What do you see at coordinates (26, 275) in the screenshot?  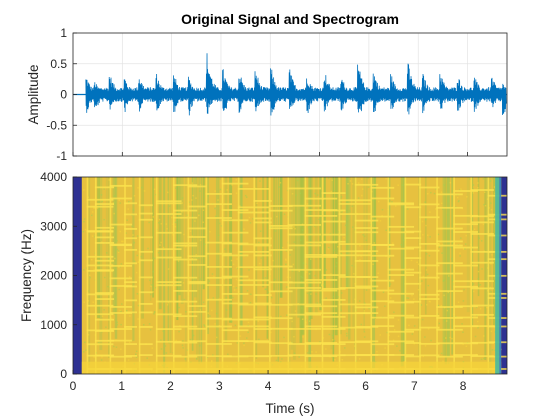 I see `spectrogram-y-axis-label: Frequency (Hz)` at bounding box center [26, 275].